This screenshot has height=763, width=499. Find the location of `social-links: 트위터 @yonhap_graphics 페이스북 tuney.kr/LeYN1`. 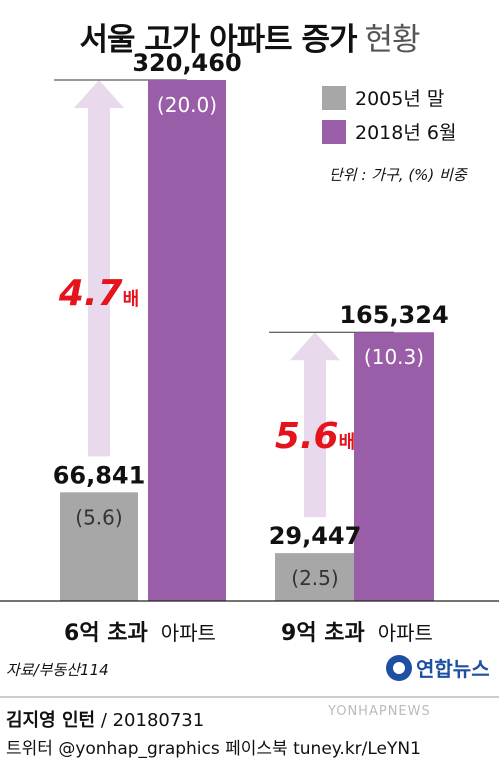

social-links: 트위터 @yonhap_graphics 페이스북 tuney.kr/LeYN1 is located at coordinates (213, 749).